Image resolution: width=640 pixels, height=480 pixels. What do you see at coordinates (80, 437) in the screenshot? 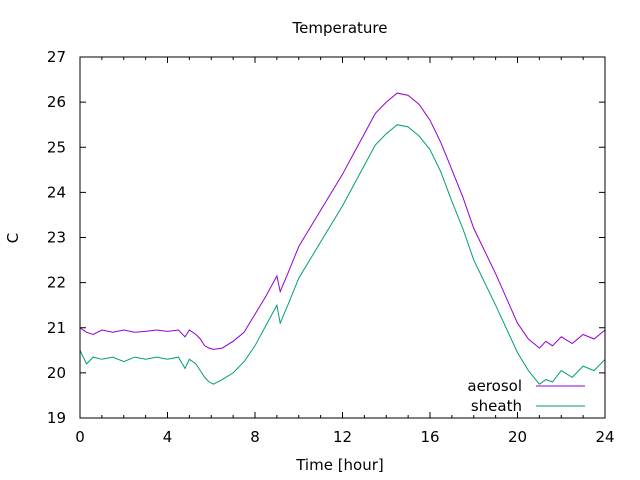
I see `x-tick-label: 0` at bounding box center [80, 437].